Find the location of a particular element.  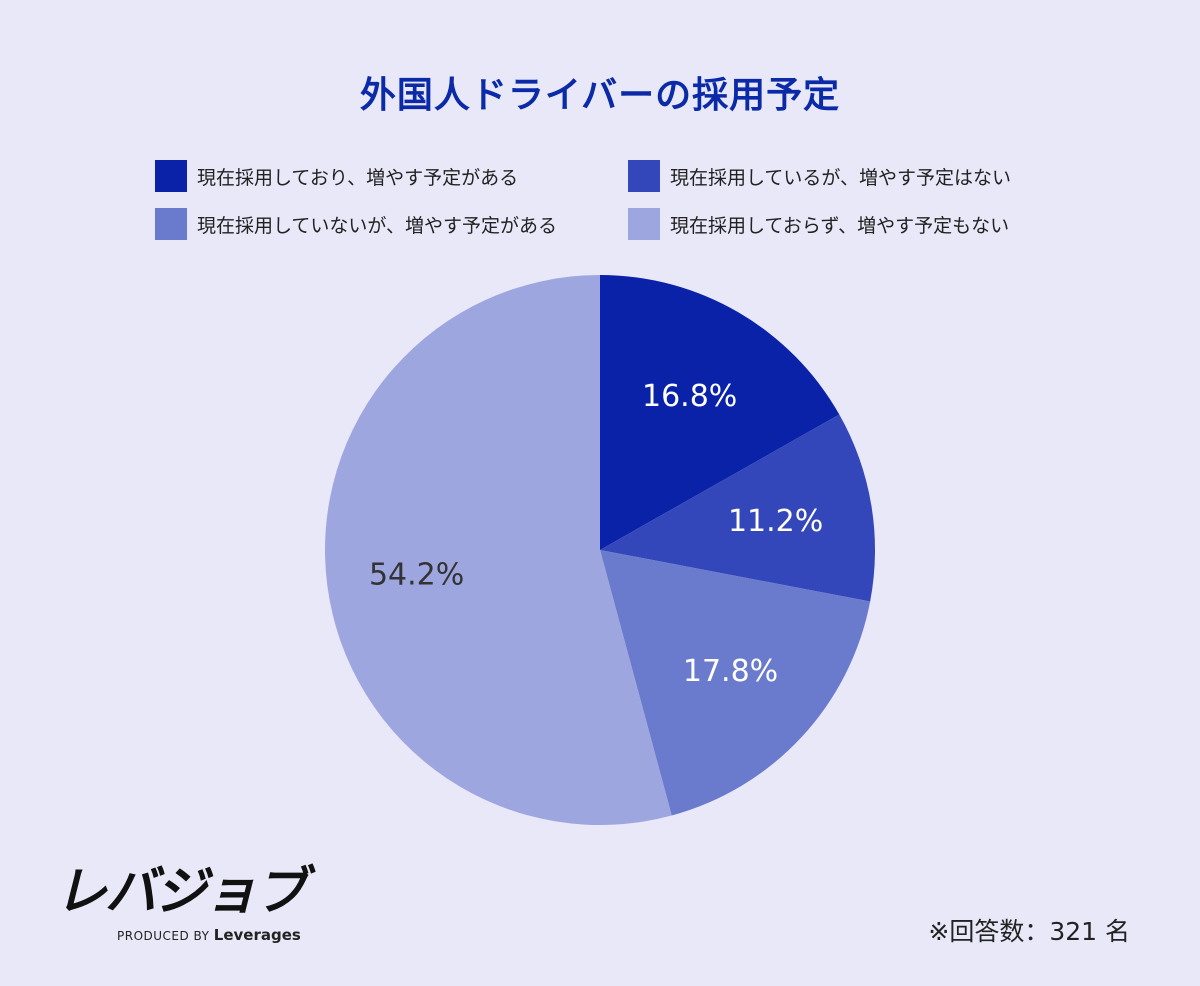

legend-item-3: 現在採用していないが、増やす予定がある is located at coordinates (356, 224).